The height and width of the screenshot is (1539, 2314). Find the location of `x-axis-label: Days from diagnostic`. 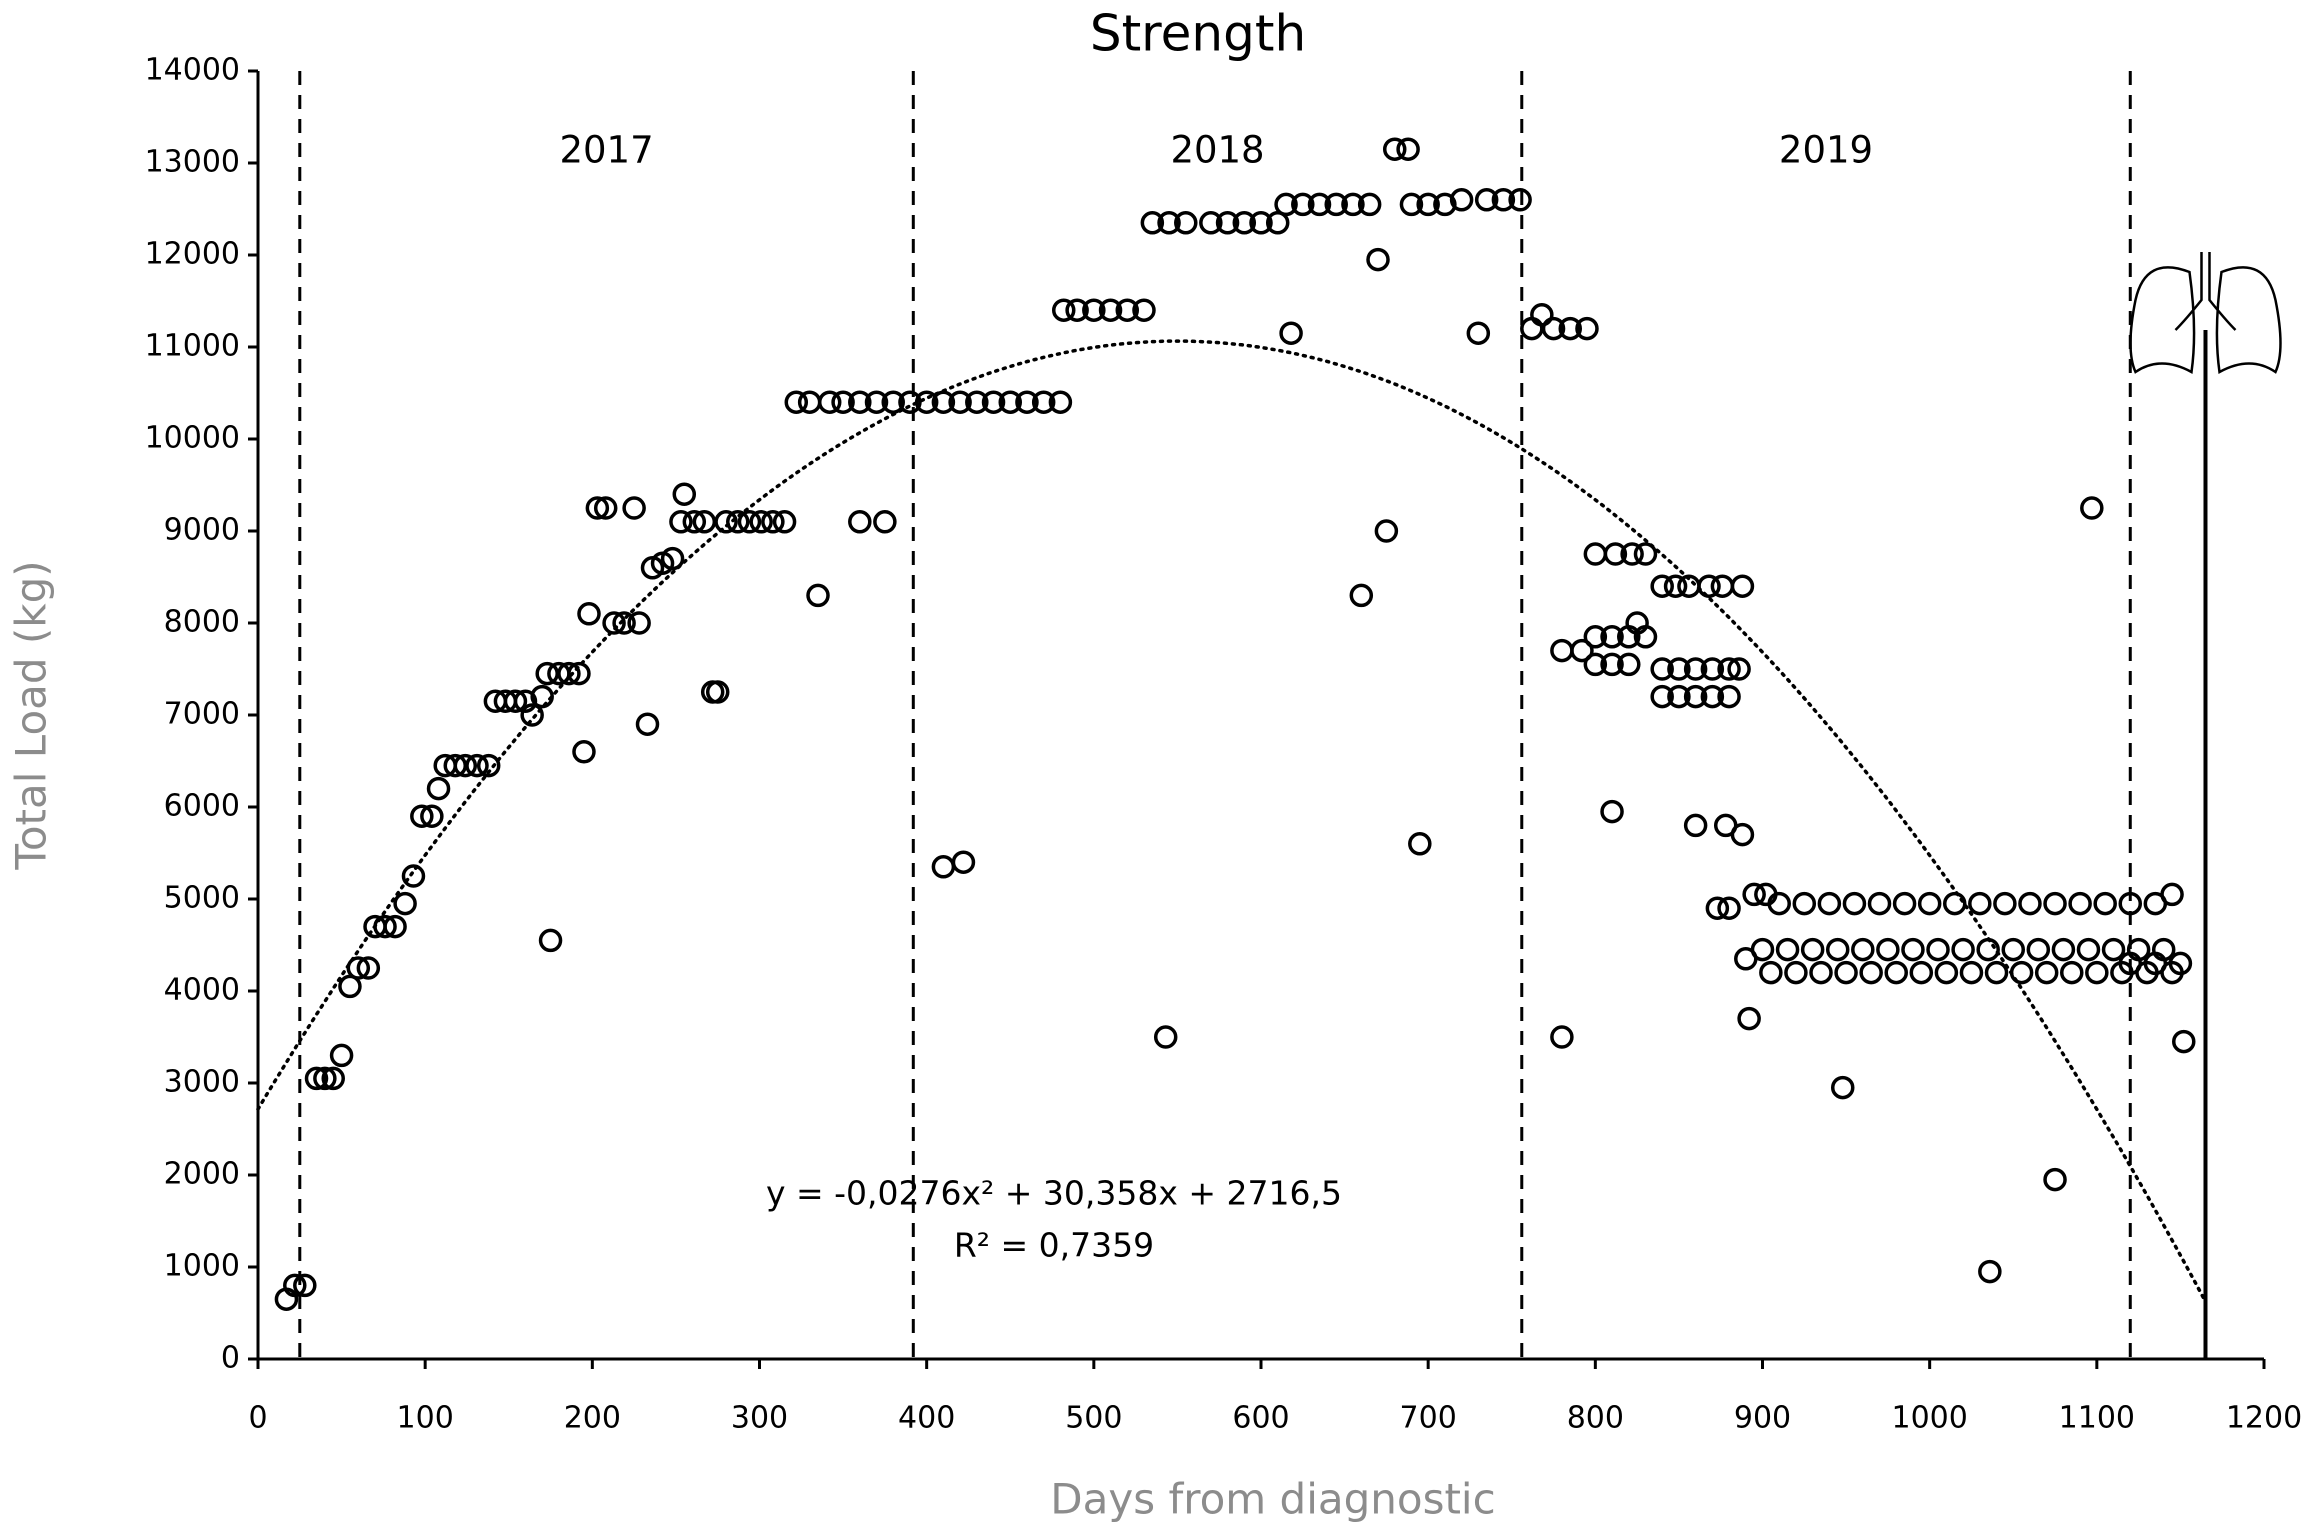

x-axis-label: Days from diagnostic is located at coordinates (1272, 1499).